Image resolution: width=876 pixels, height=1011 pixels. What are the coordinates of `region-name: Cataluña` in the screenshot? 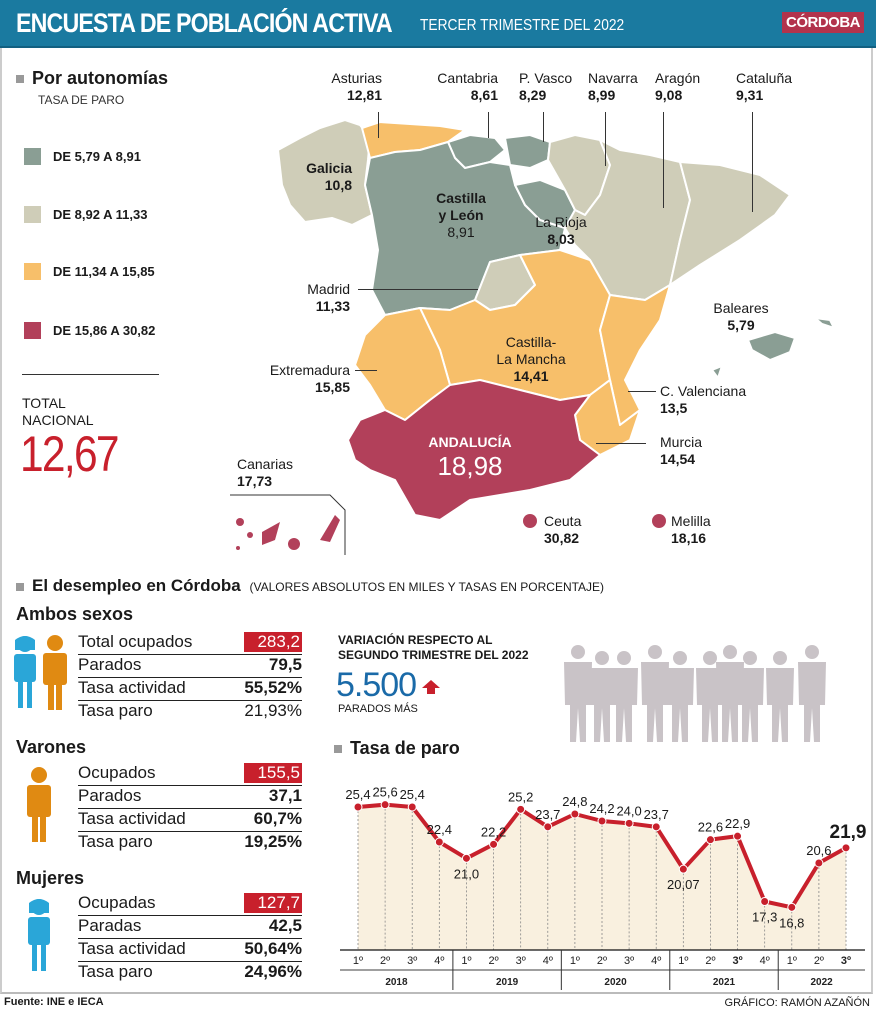 It's located at (764, 78).